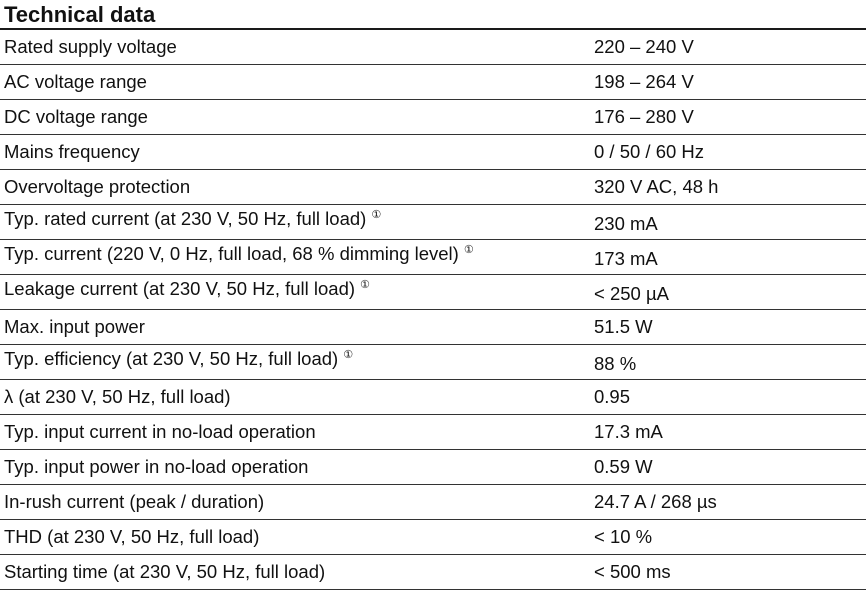 The image size is (866, 597). I want to click on parameter-value: 0 / 50 / 60 Hz, so click(649, 151).